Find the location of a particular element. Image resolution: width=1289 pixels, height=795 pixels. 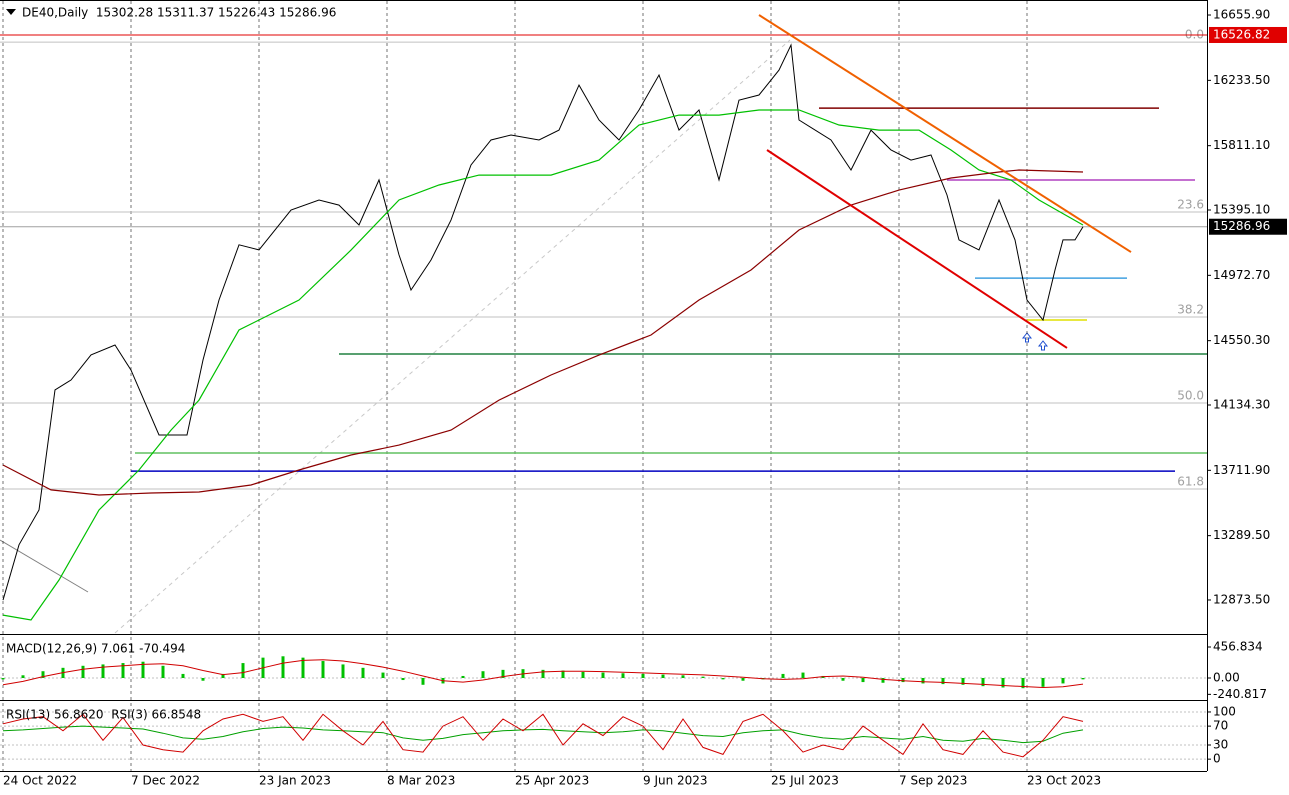

y-tick-label: 0 is located at coordinates (1217, 759).